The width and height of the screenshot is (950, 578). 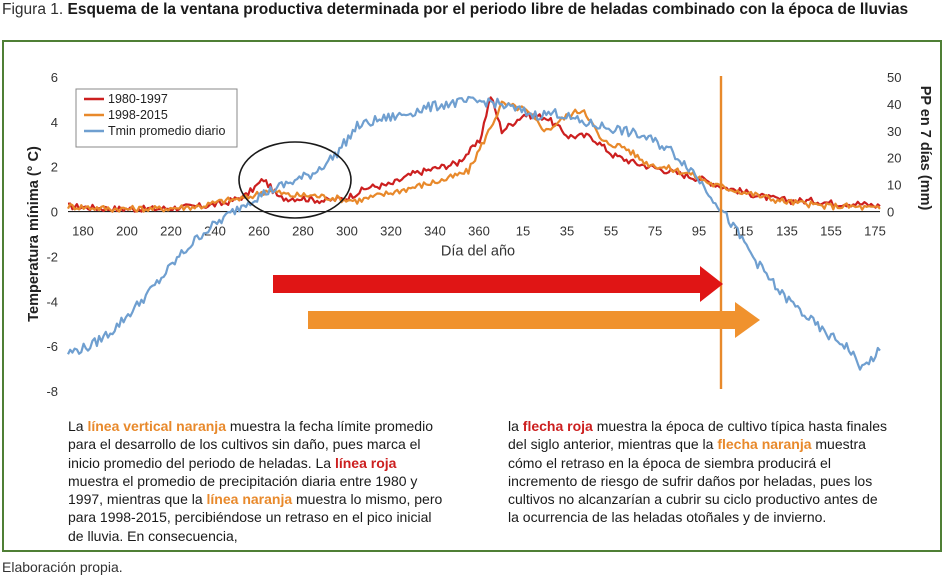 What do you see at coordinates (478, 252) in the screenshot?
I see `x-axis-label: Día del año` at bounding box center [478, 252].